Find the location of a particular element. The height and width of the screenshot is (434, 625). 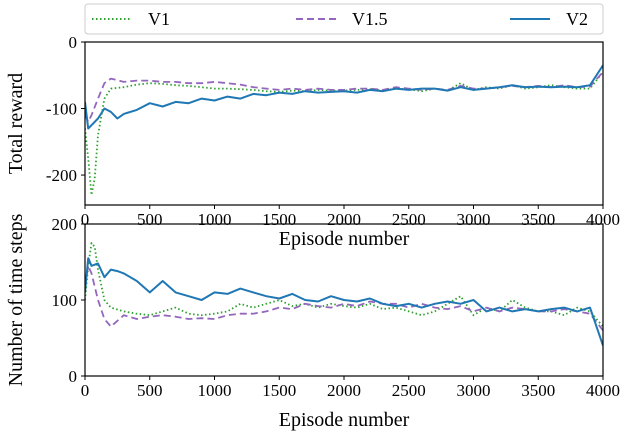

legend-box is located at coordinates (344, 19).